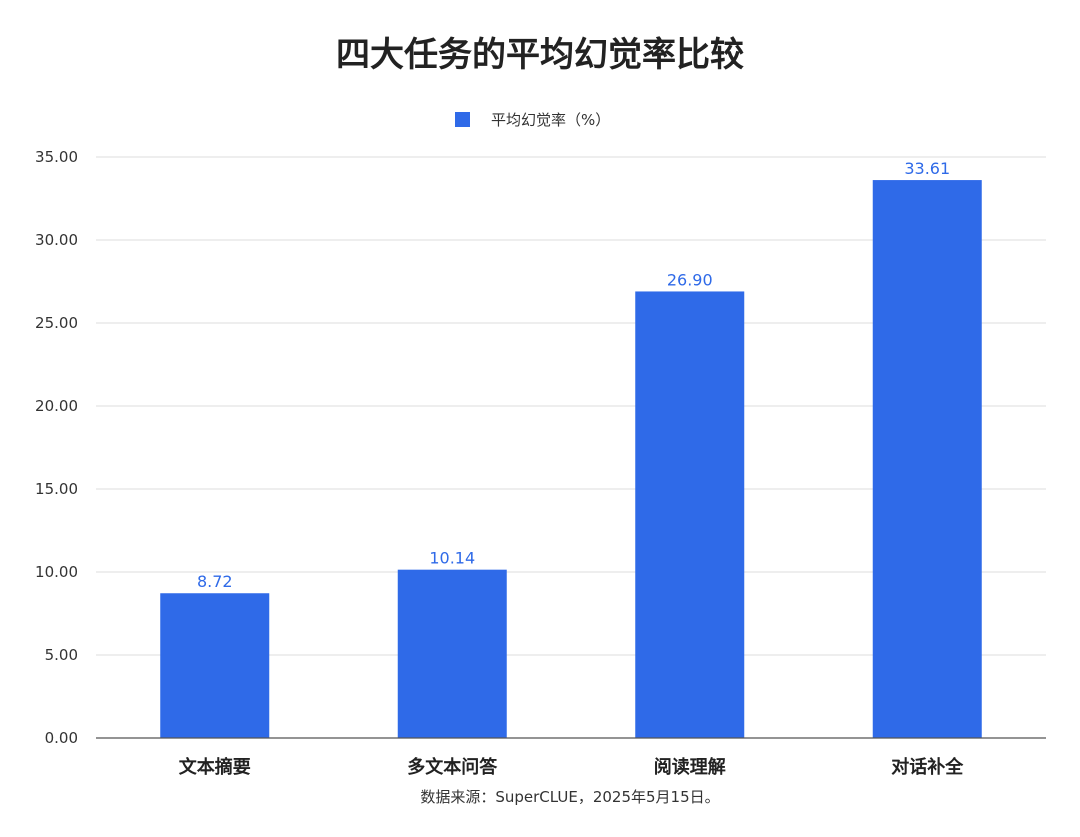 This screenshot has height=837, width=1080. What do you see at coordinates (690, 279) in the screenshot?
I see `data-label: 26.90` at bounding box center [690, 279].